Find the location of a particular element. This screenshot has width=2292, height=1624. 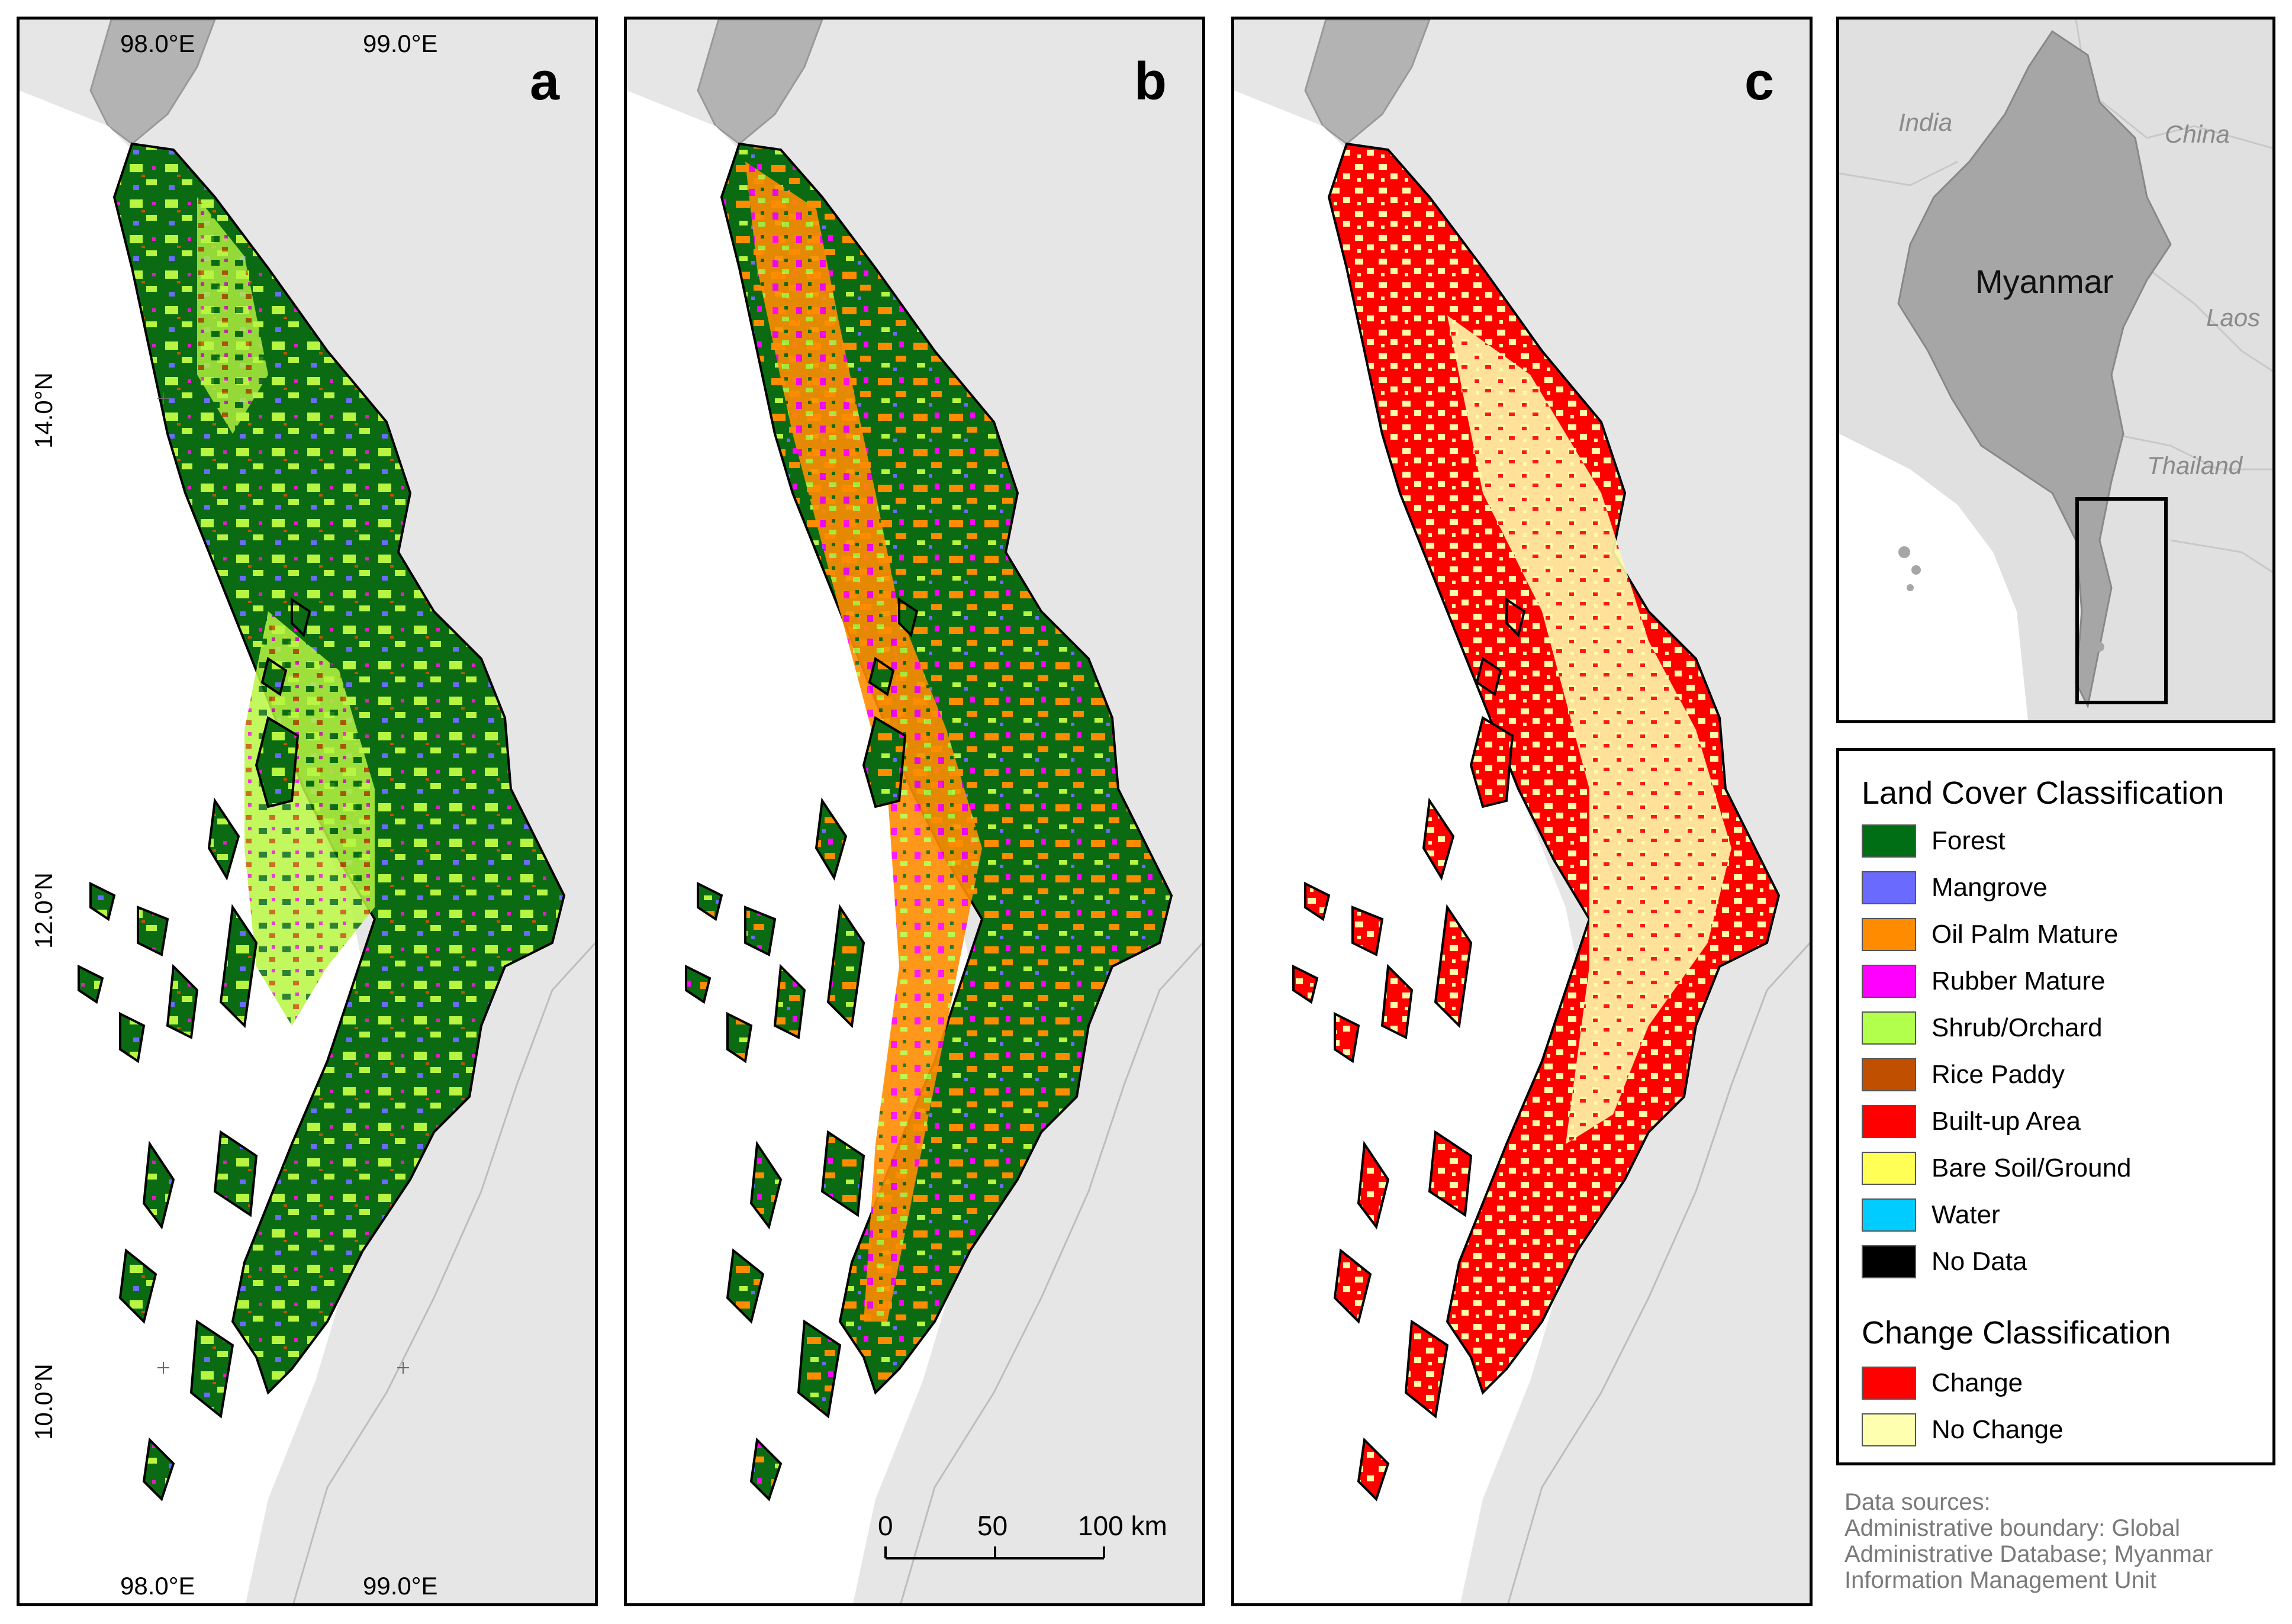

legend-item: No Change is located at coordinates (1963, 1430).